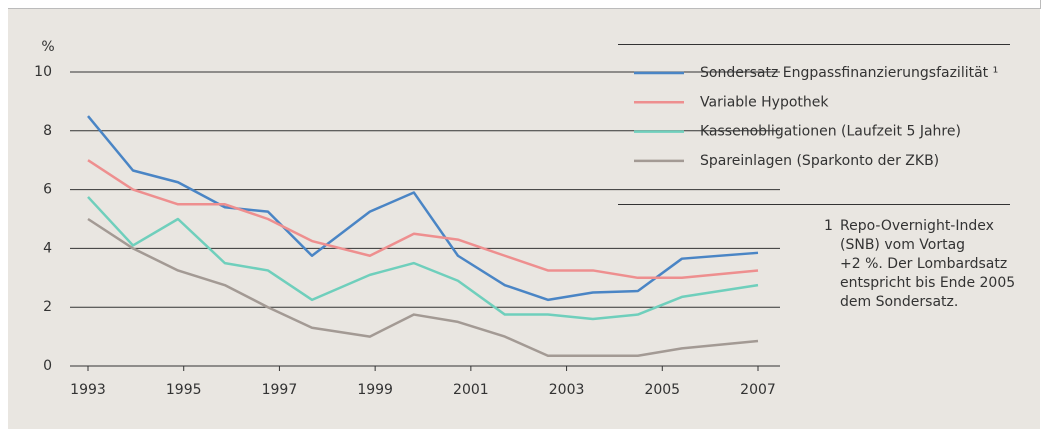 The width and height of the screenshot is (1057, 429). Describe the element at coordinates (47, 366) in the screenshot. I see `y-tick-label: 0` at that location.